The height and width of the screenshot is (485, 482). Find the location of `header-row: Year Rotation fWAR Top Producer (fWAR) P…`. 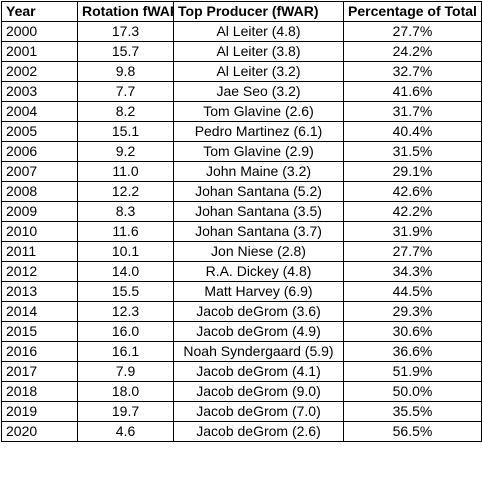

header-row: Year Rotation fWAR Top Producer (fWAR) P… is located at coordinates (241, 11).